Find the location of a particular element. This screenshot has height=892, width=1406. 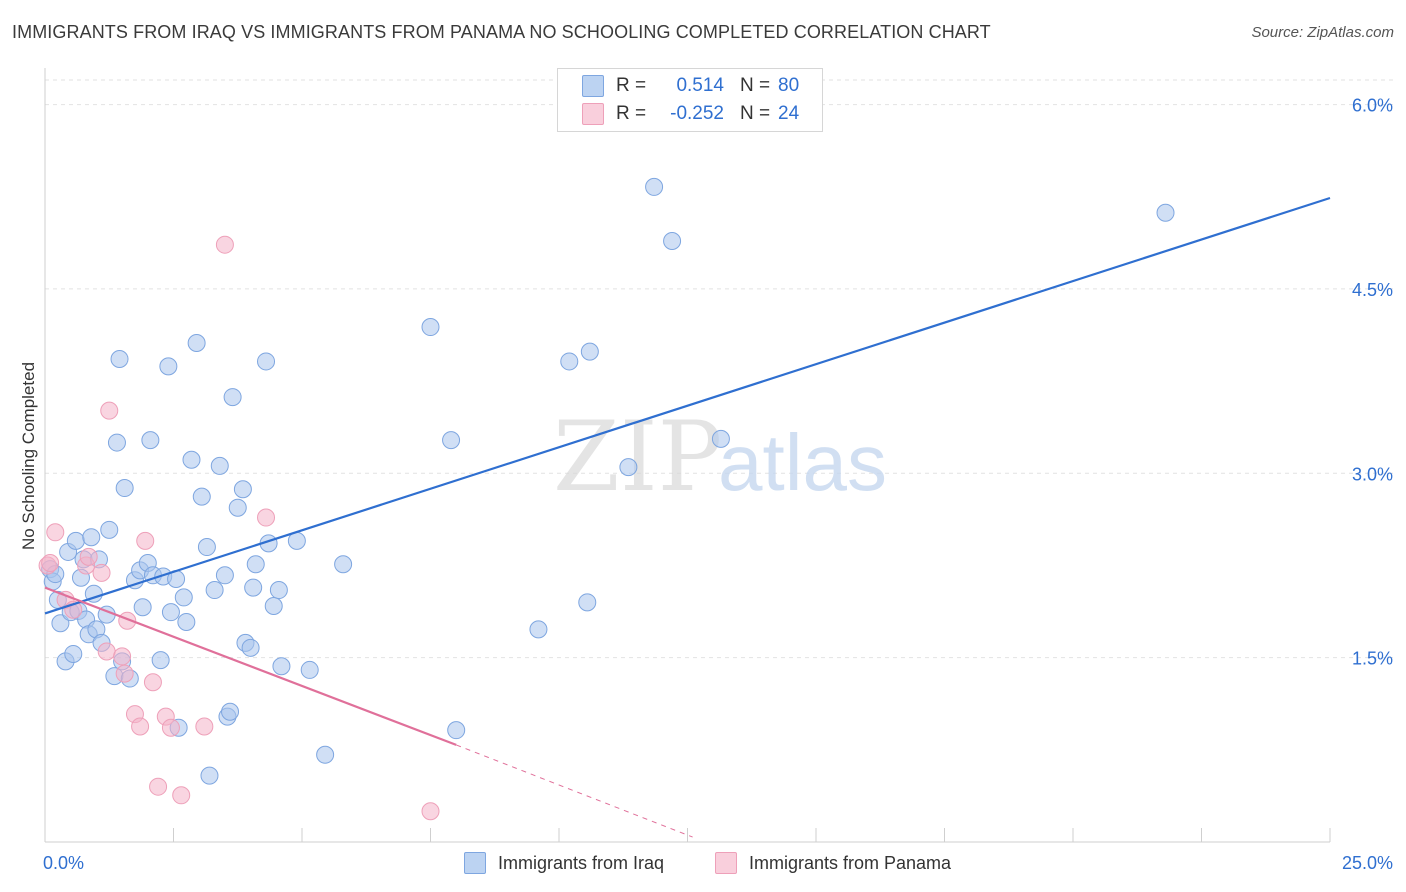

bottom-legend-swatch-iraq is located at coordinates (475, 863).